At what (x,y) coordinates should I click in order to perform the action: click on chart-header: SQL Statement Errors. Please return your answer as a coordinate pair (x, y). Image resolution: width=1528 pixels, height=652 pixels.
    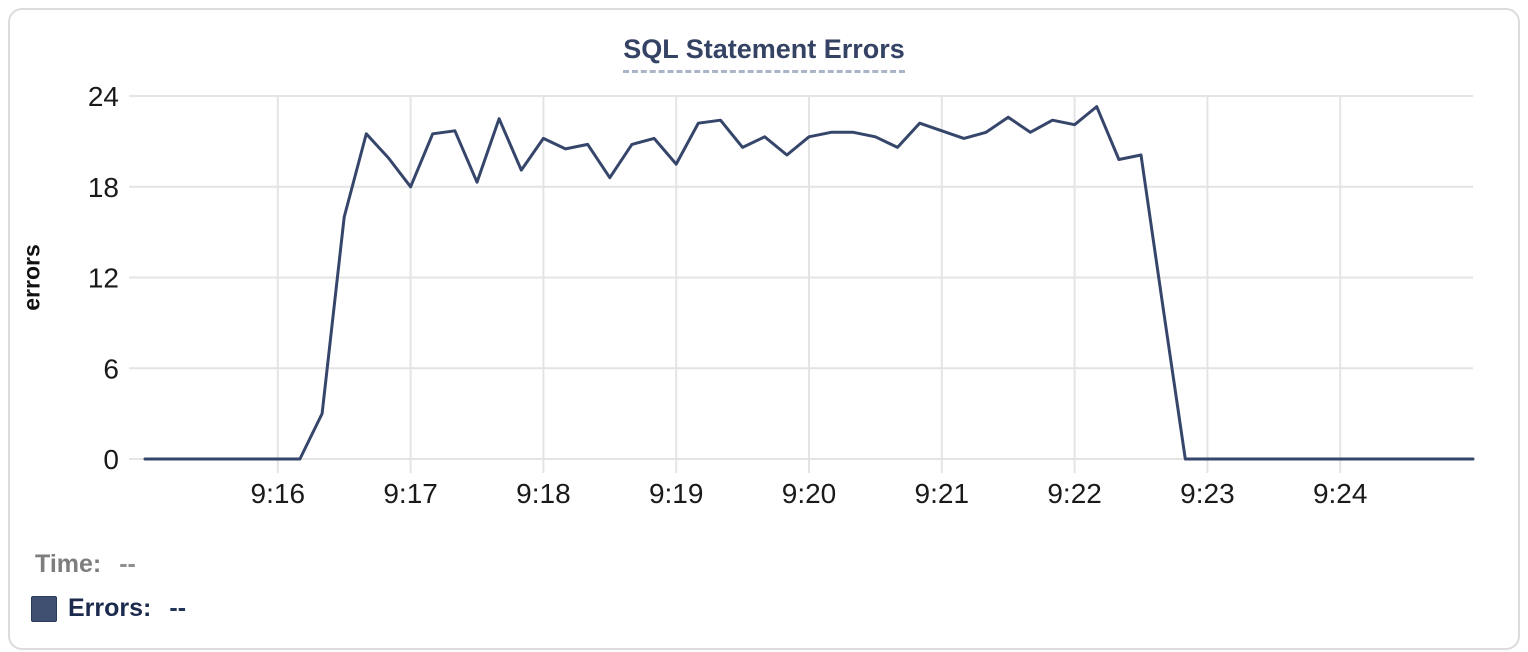
    Looking at the image, I should click on (764, 53).